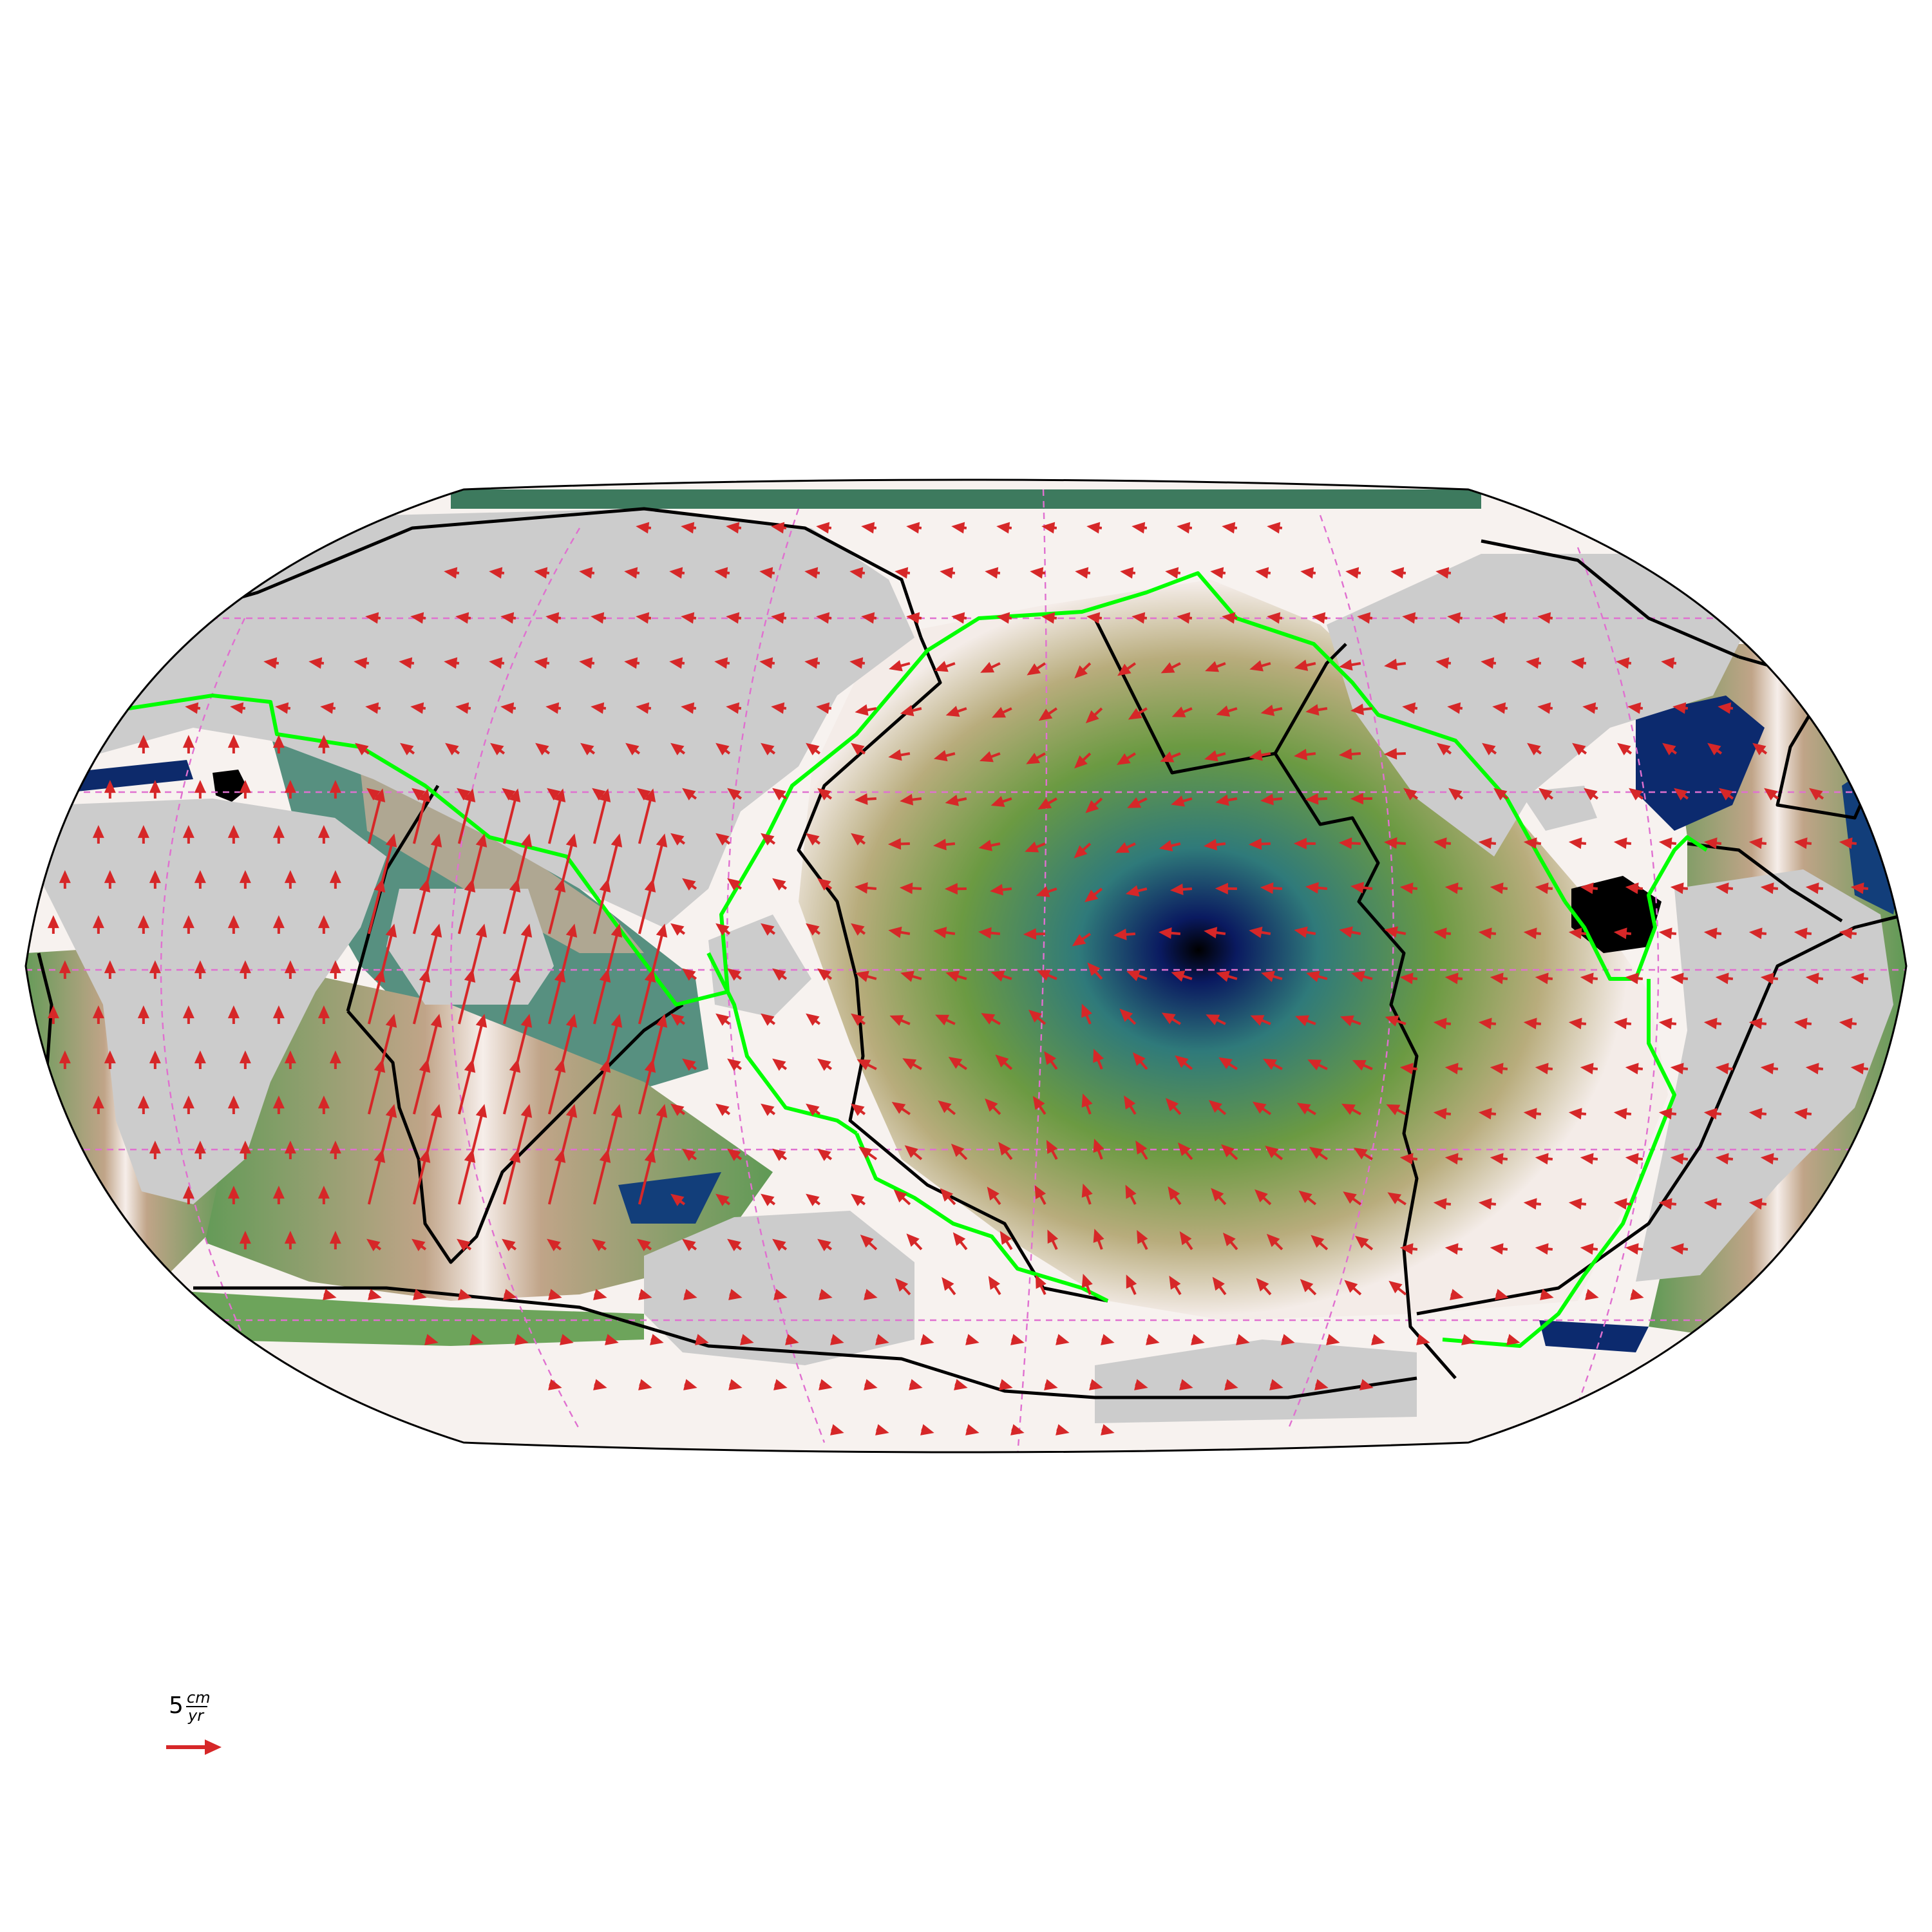  I want to click on east-asia-fragment, so click(759, 966).